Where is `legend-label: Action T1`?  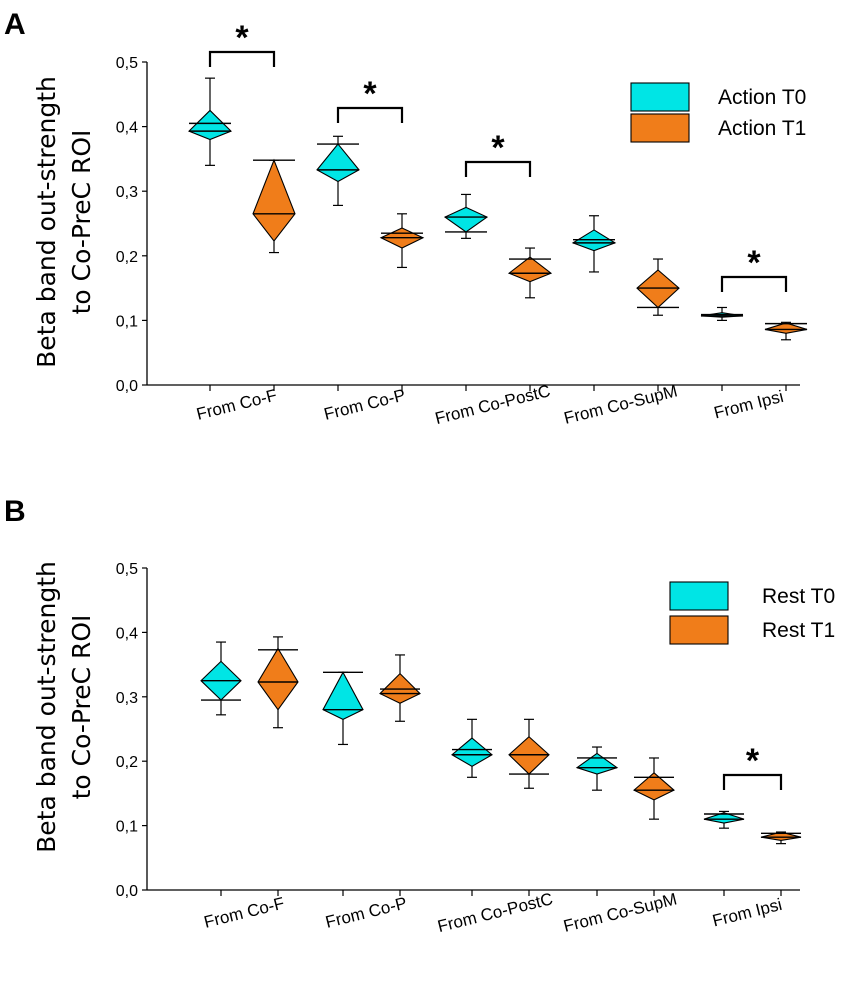
legend-label: Action T1 is located at coordinates (762, 128).